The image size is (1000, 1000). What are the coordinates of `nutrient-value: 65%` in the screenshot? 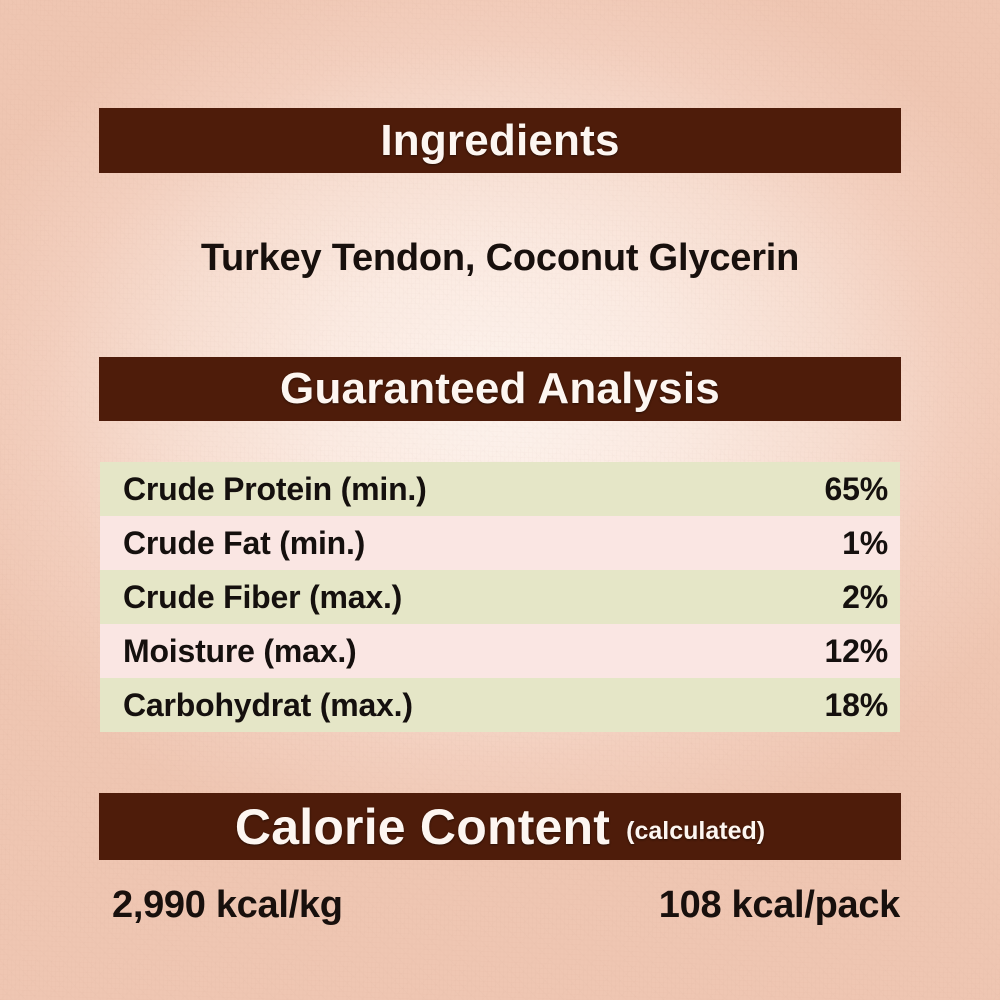 It's located at (856, 488).